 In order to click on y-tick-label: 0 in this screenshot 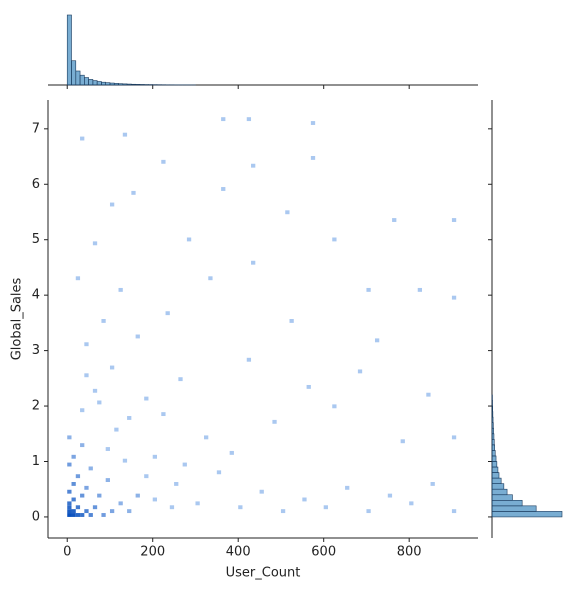, I will do `click(36, 516)`.